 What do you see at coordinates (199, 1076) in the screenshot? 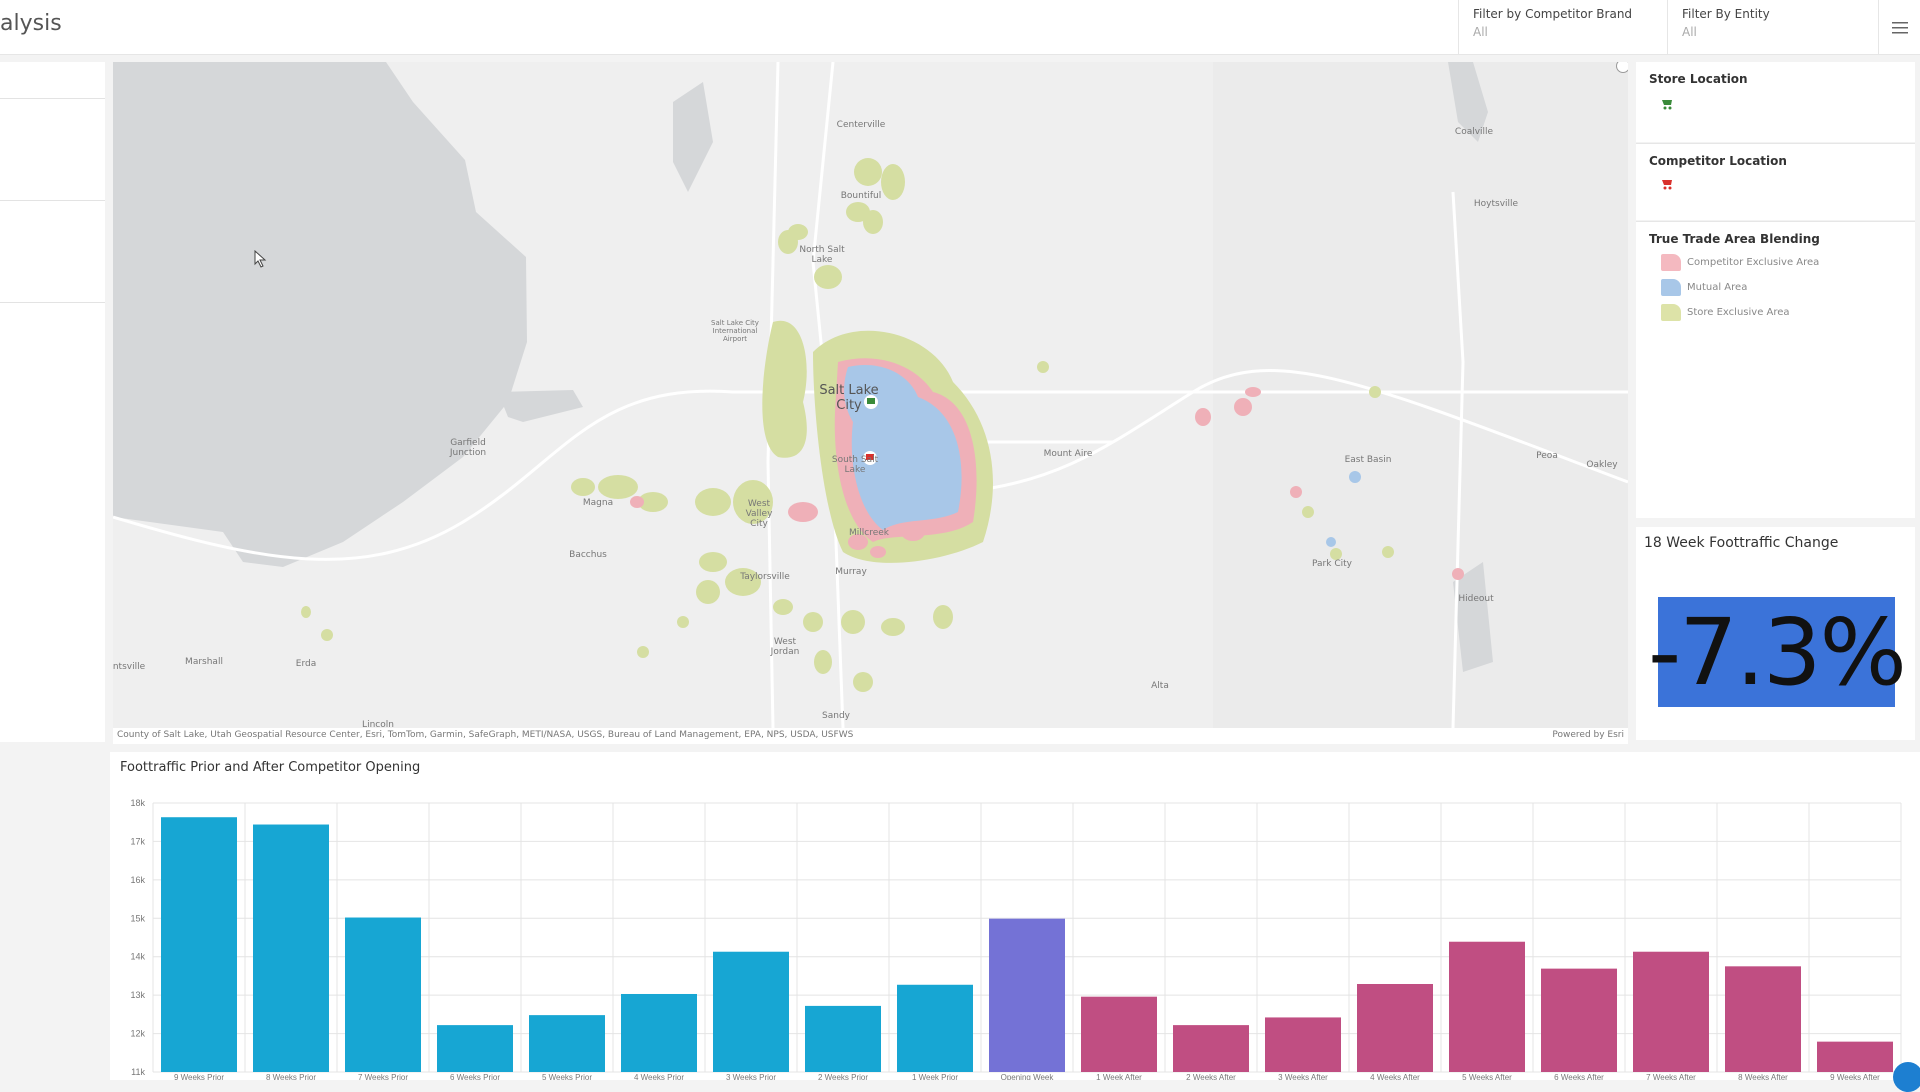
I see `x-tick-label: 9 Weeks Prior` at bounding box center [199, 1076].